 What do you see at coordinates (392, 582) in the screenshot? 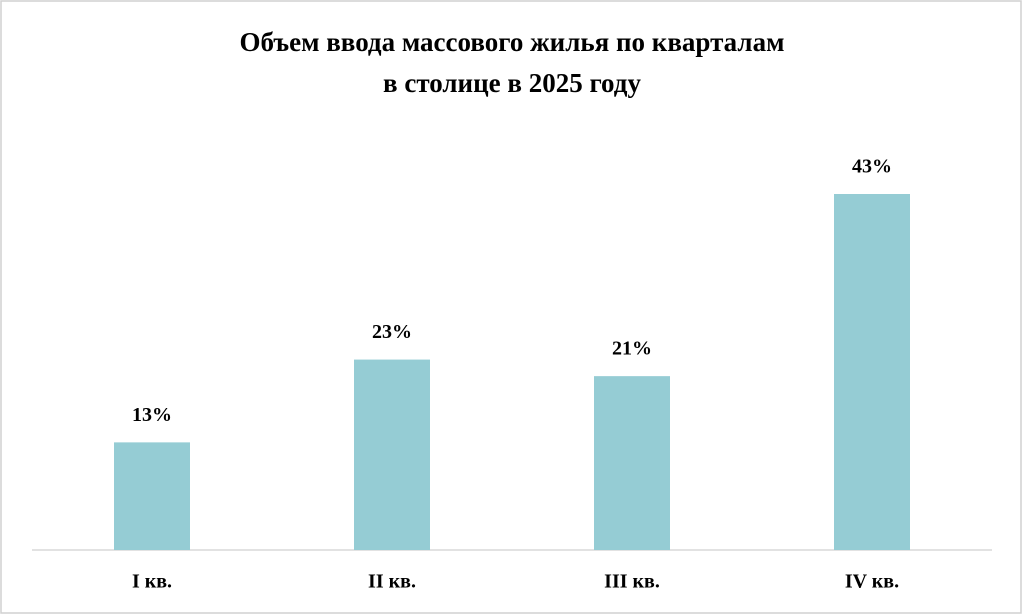
I see `x-tick-label: II кв.` at bounding box center [392, 582].